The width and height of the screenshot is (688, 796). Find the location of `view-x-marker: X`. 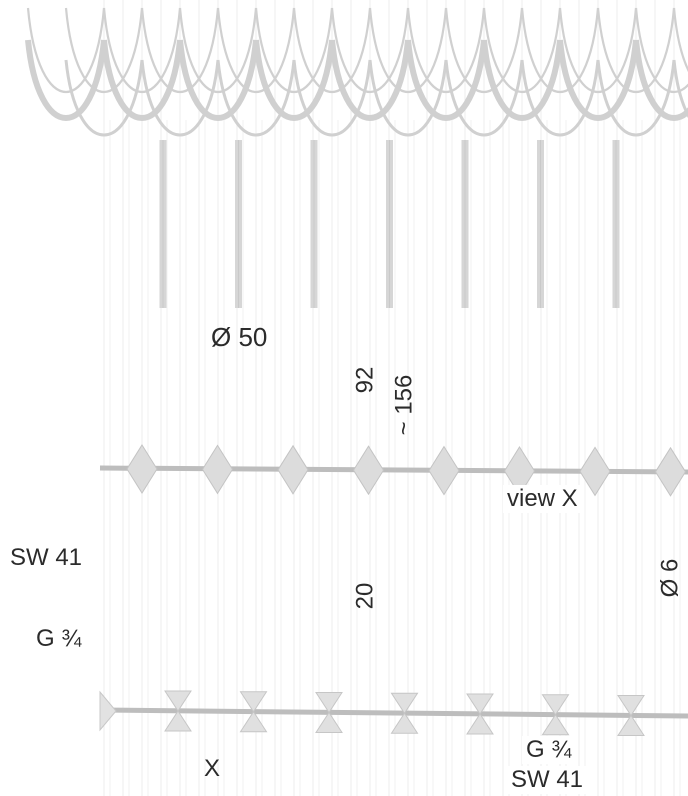

view-x-marker: X is located at coordinates (212, 768).